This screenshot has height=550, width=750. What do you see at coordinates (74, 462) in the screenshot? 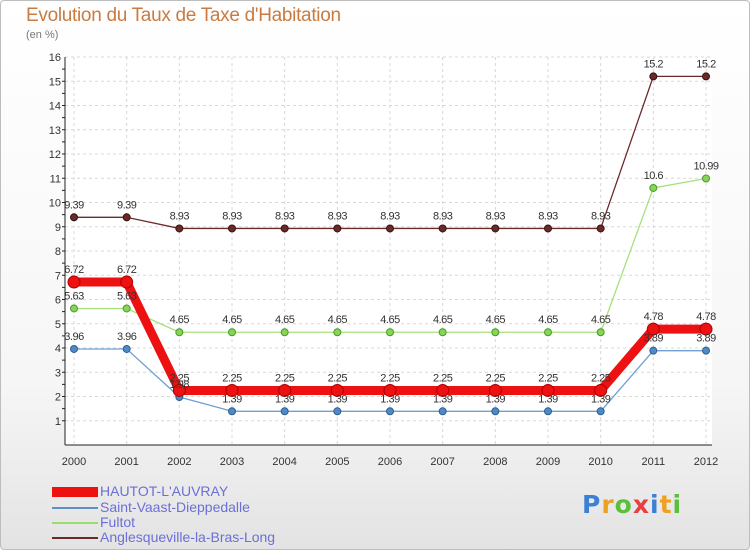
I see `x-tick-label: 2000` at bounding box center [74, 462].